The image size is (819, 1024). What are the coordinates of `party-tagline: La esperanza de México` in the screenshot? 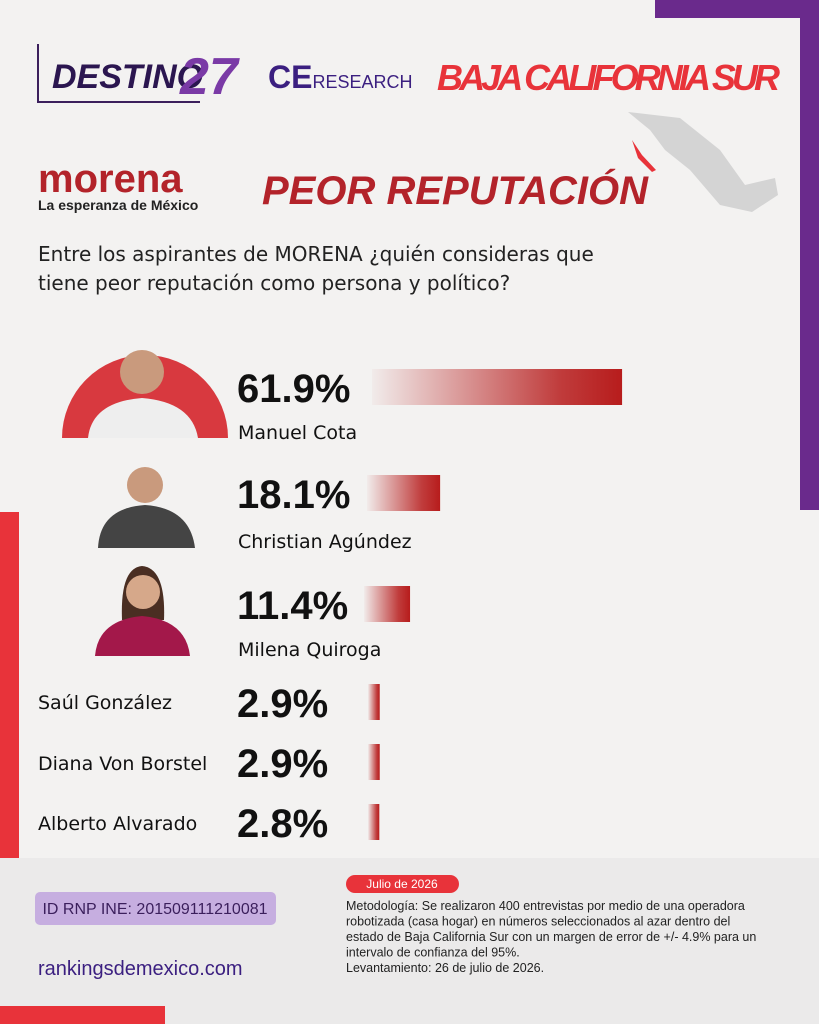 It's located at (118, 205).